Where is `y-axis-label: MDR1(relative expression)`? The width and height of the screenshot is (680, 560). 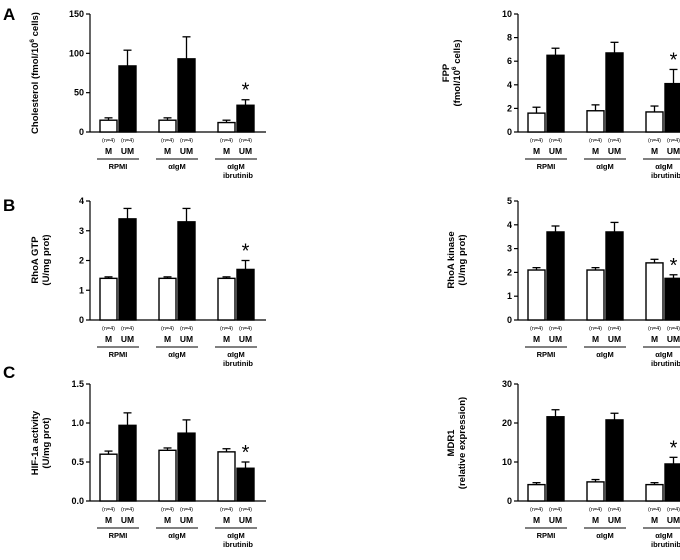 y-axis-label: MDR1(relative expression) is located at coordinates (457, 443).